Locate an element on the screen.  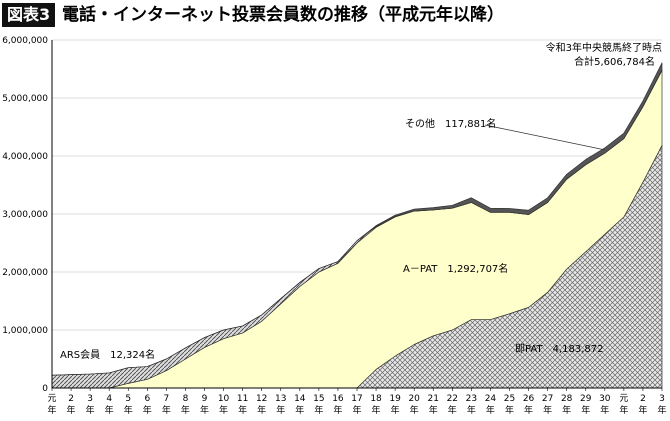
title-row: 図表3 電話・インターネット投票会員数の推移（平成元年以降） is located at coordinates (335, 15).